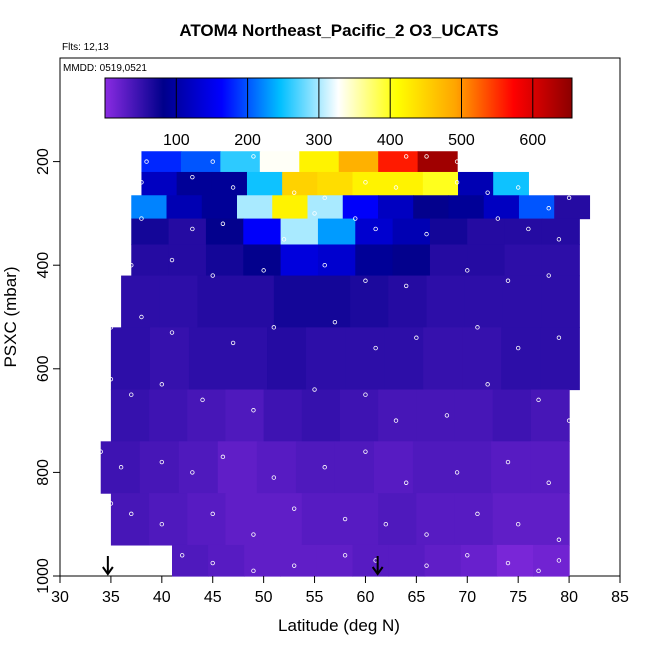  I want to click on y-tick-label: 800, so click(43, 472).